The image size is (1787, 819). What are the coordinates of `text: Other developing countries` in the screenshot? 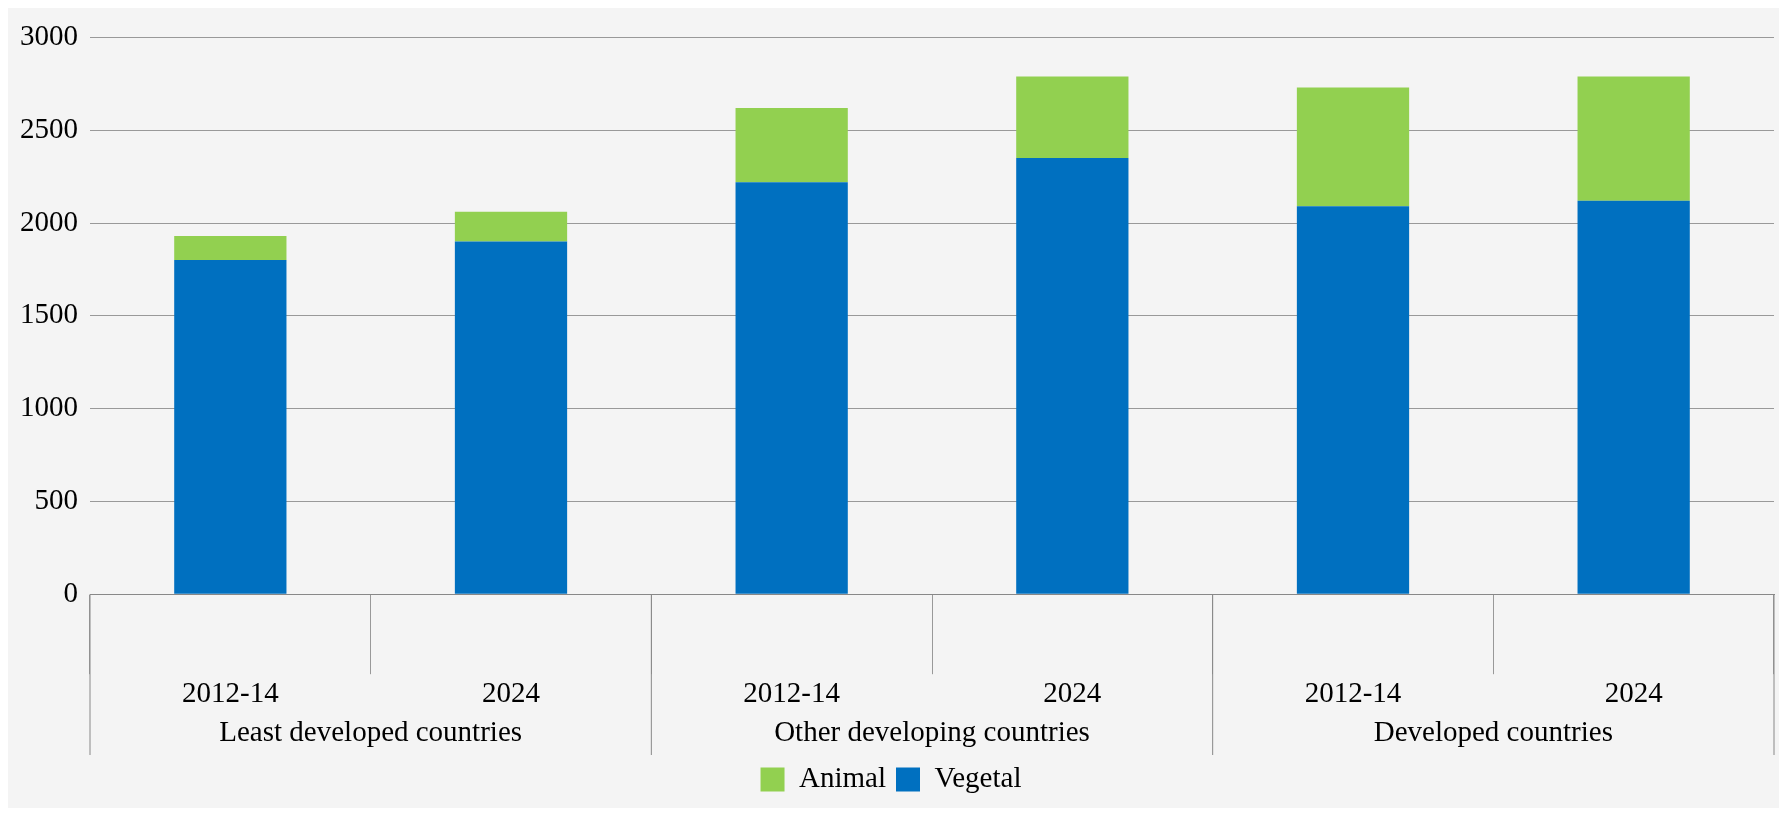 It's located at (932, 730).